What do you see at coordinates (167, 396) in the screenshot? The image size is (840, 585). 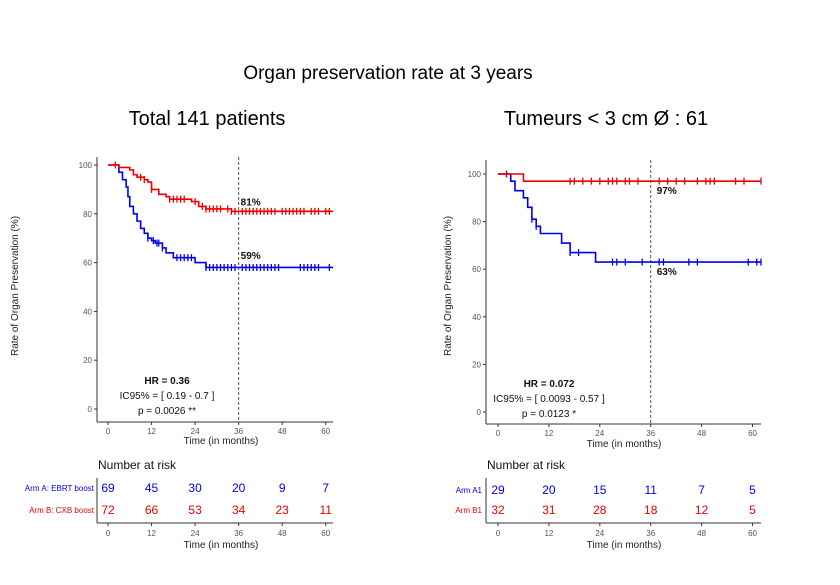 I see `ci-text-total: IC95% = [ 0.19 - 0.7 ]` at bounding box center [167, 396].